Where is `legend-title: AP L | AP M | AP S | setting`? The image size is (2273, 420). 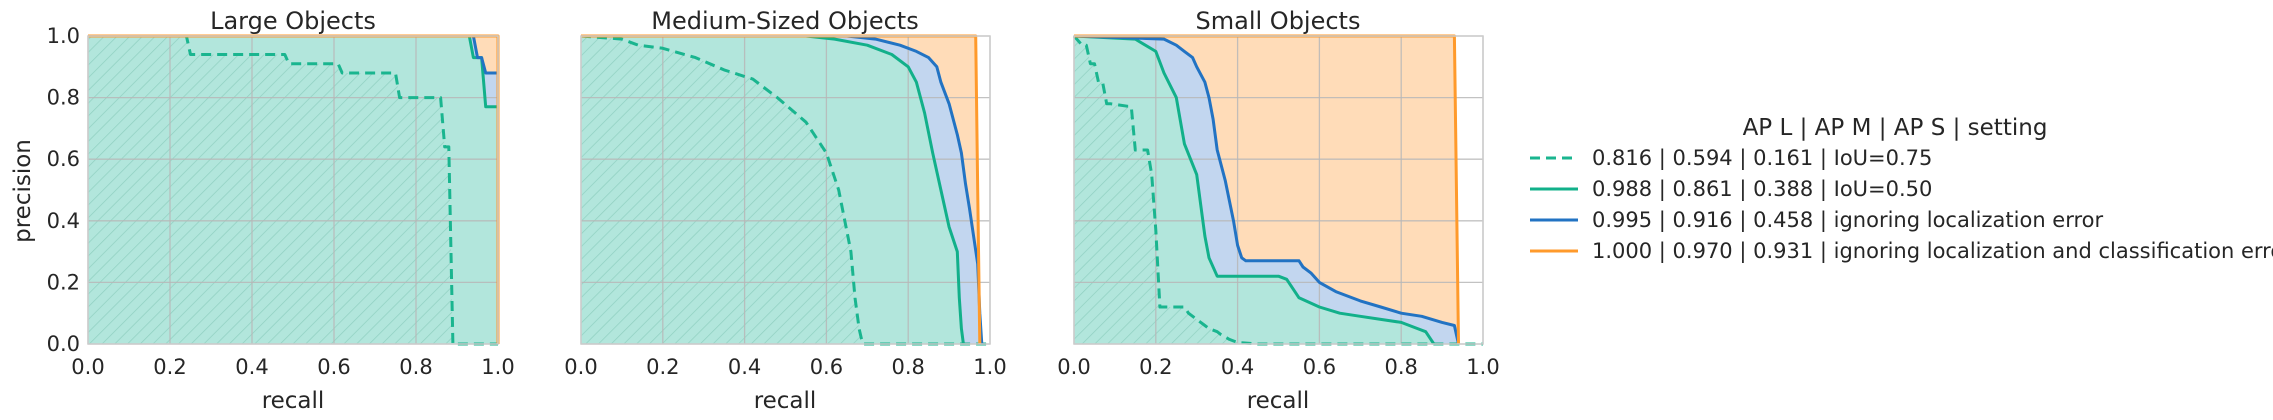 legend-title: AP L | AP M | AP S | setting is located at coordinates (1895, 128).